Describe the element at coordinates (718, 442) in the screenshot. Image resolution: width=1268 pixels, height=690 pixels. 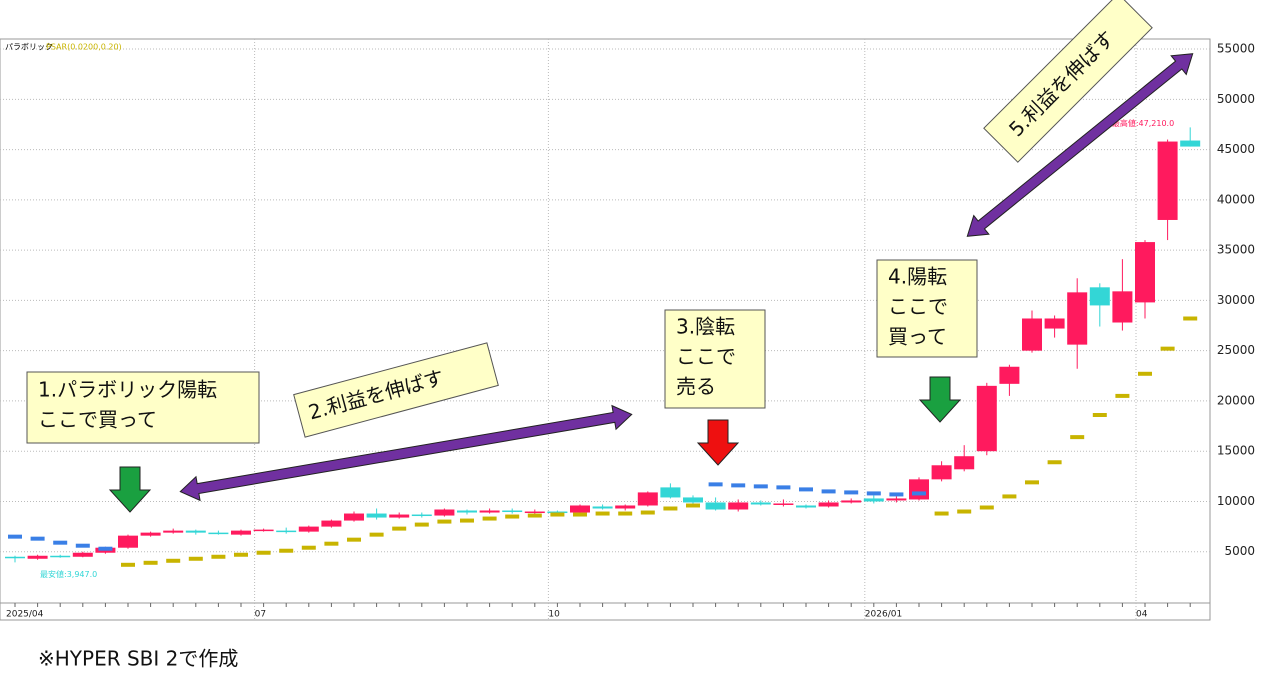
I see `sell-arrow` at that location.